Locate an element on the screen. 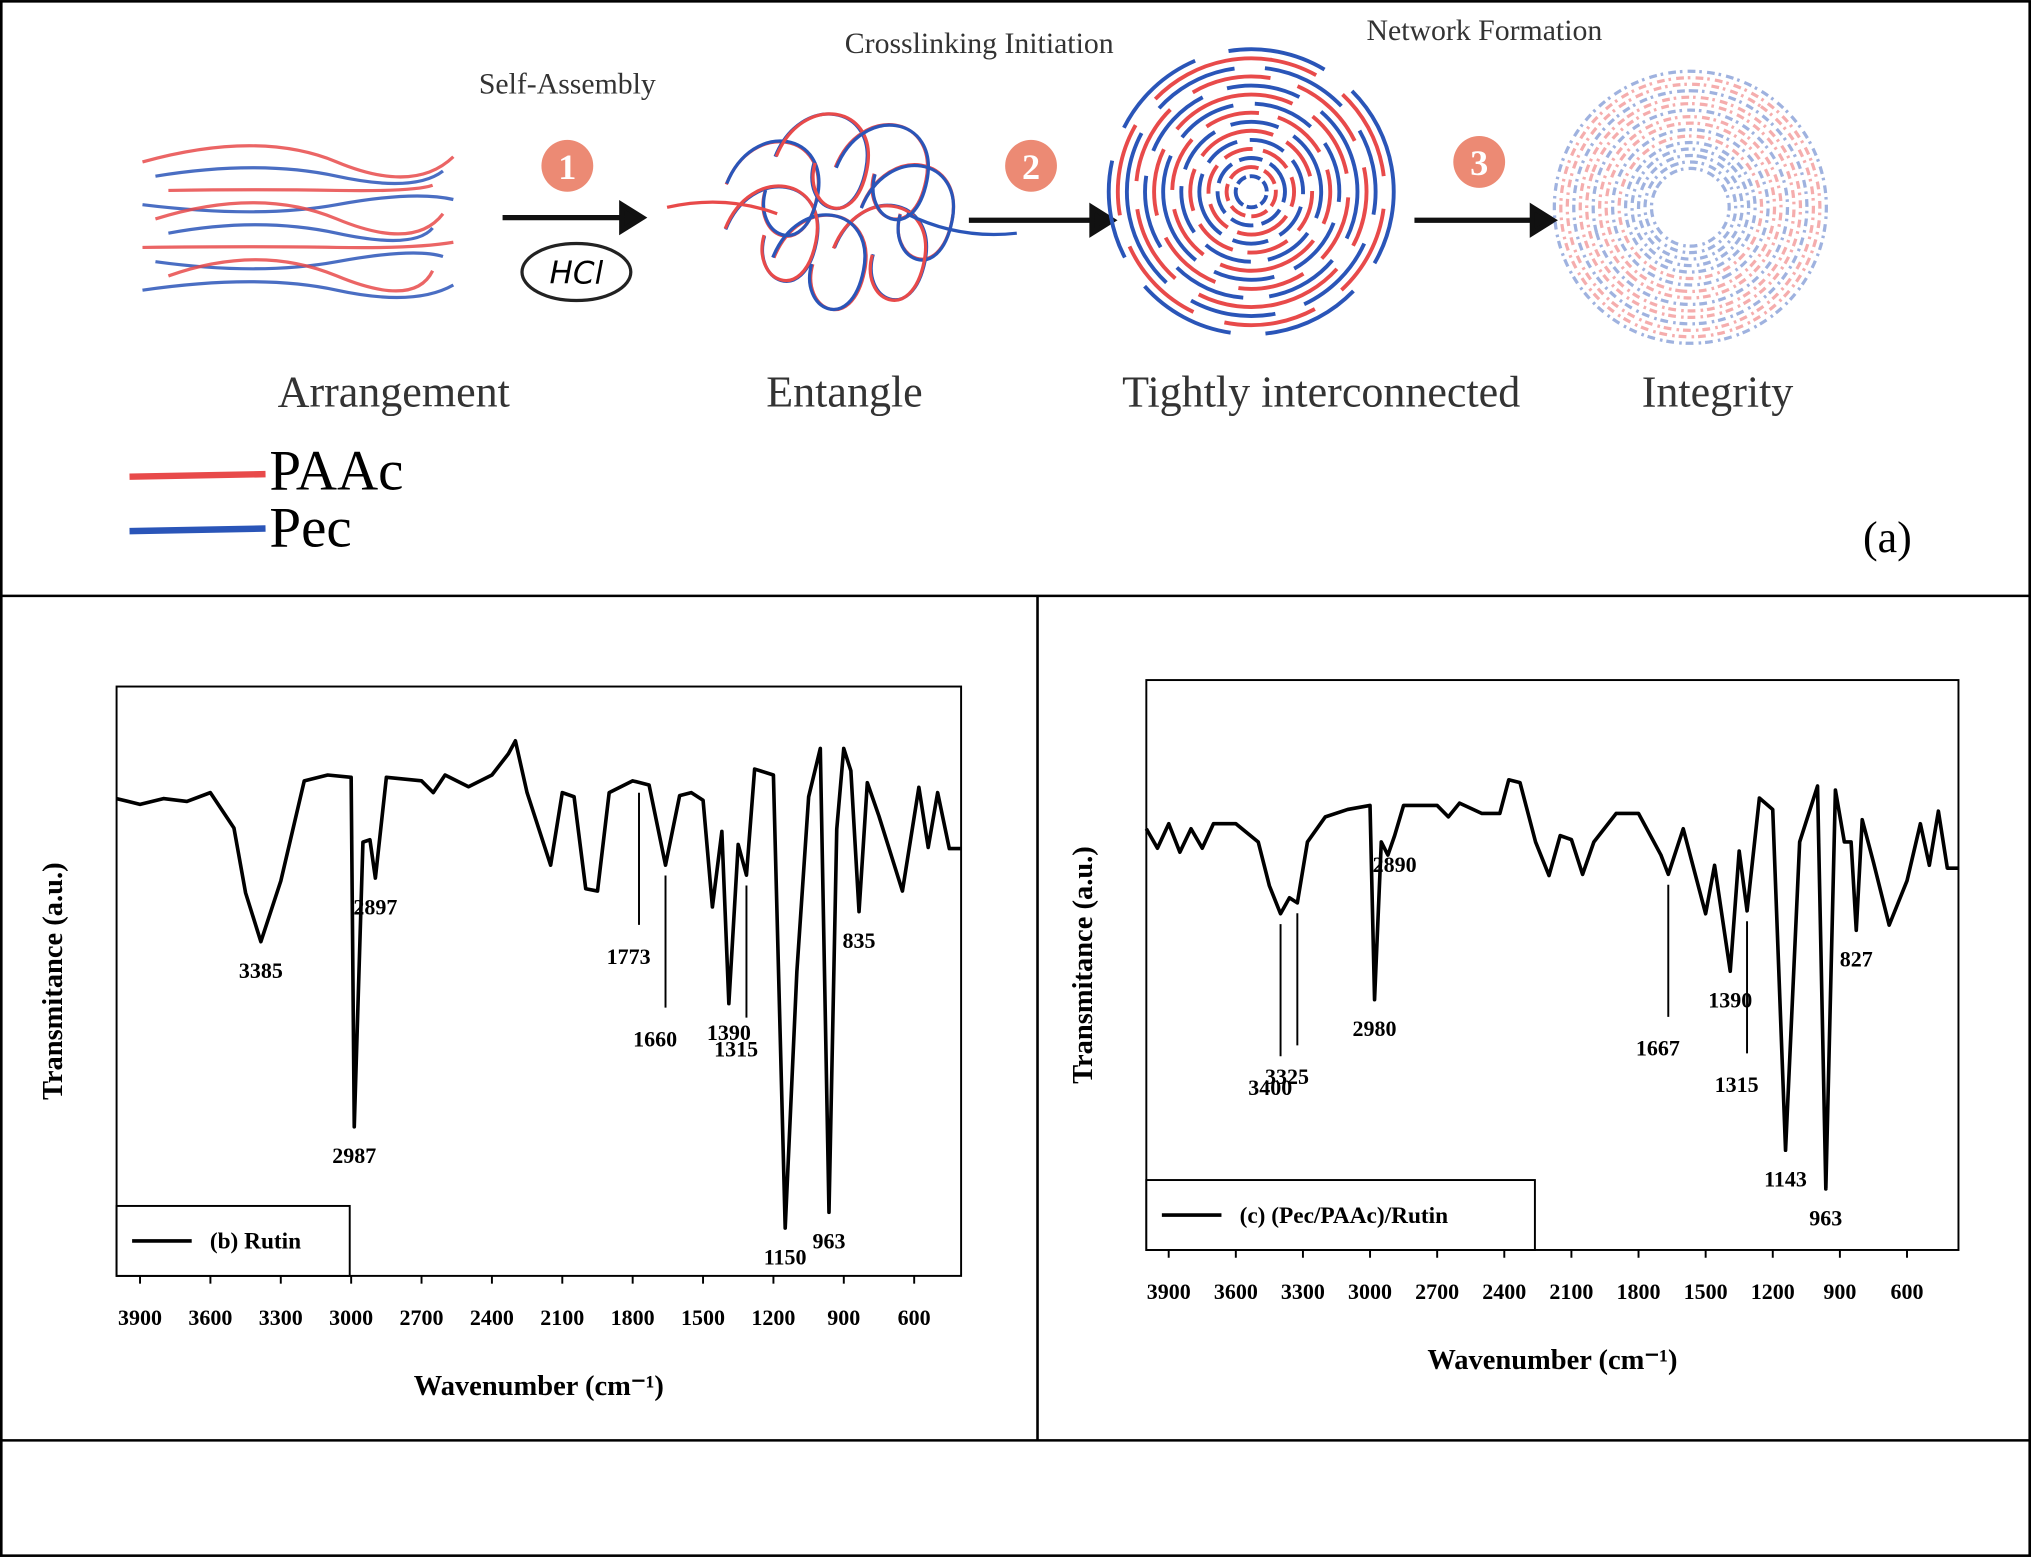 The image size is (2031, 1557). peak-label: 827 is located at coordinates (1856, 959).